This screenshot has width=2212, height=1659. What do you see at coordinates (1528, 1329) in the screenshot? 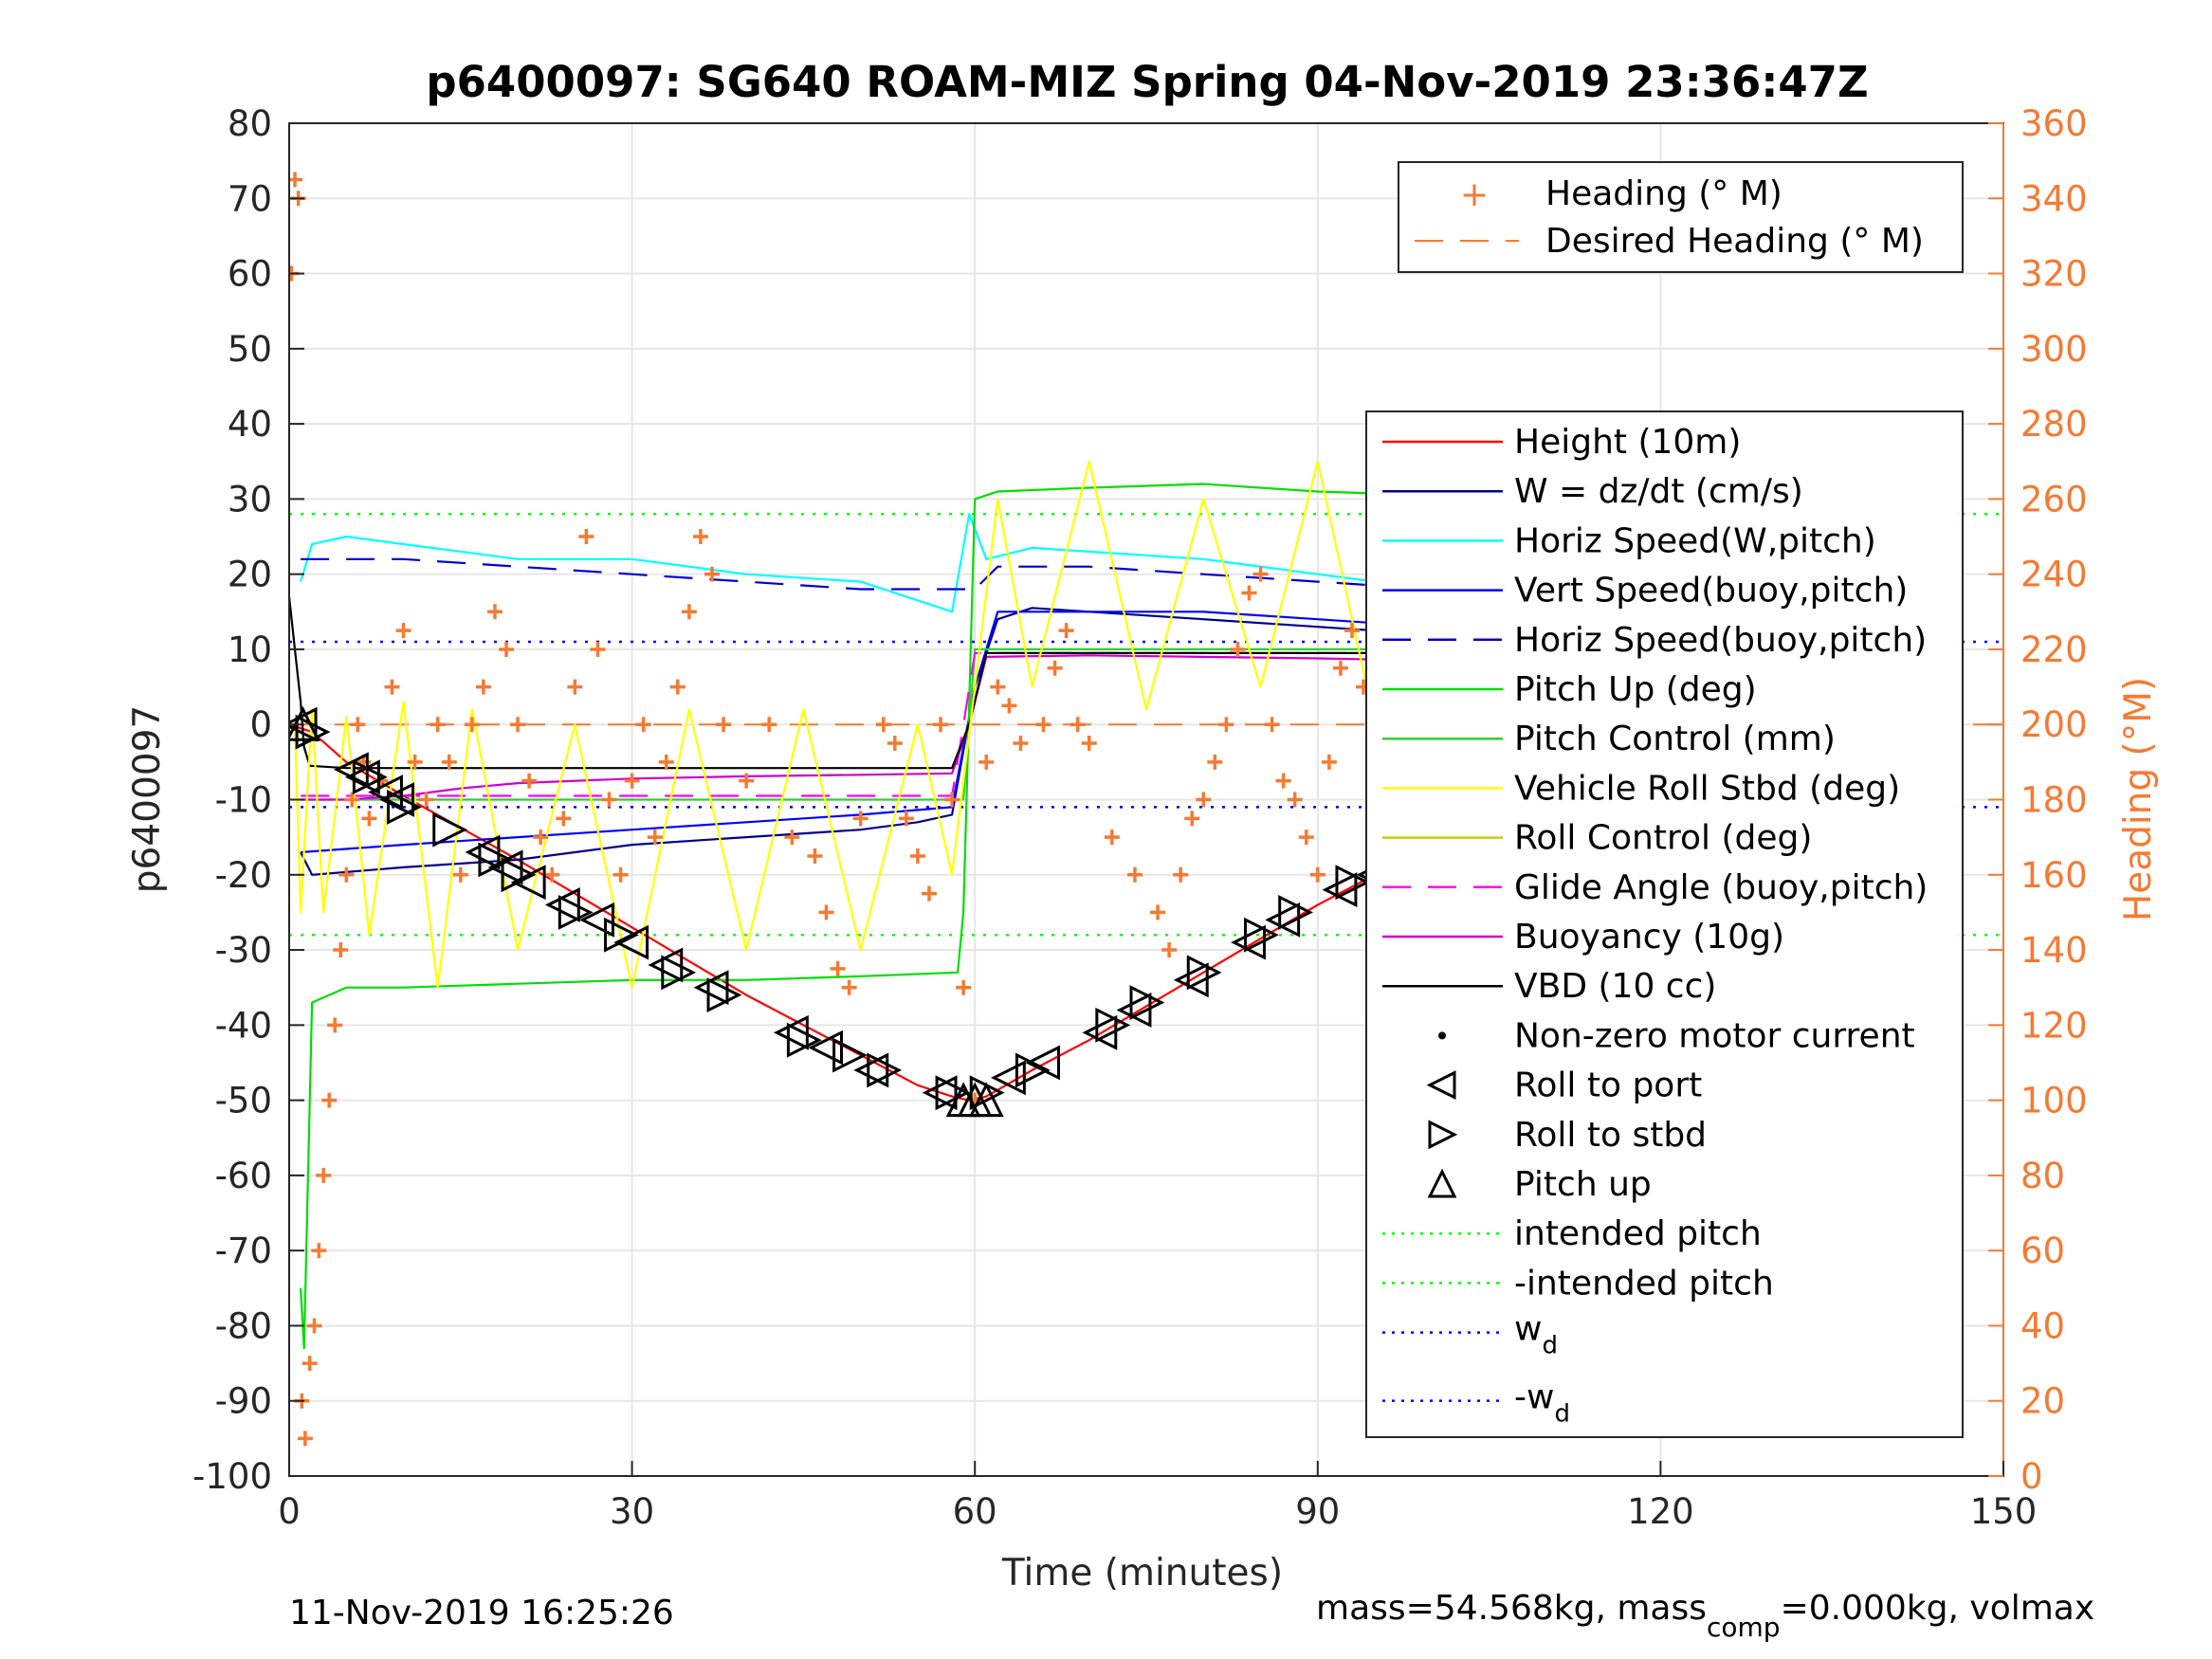
I see `legend-wd-text: w` at bounding box center [1528, 1329].